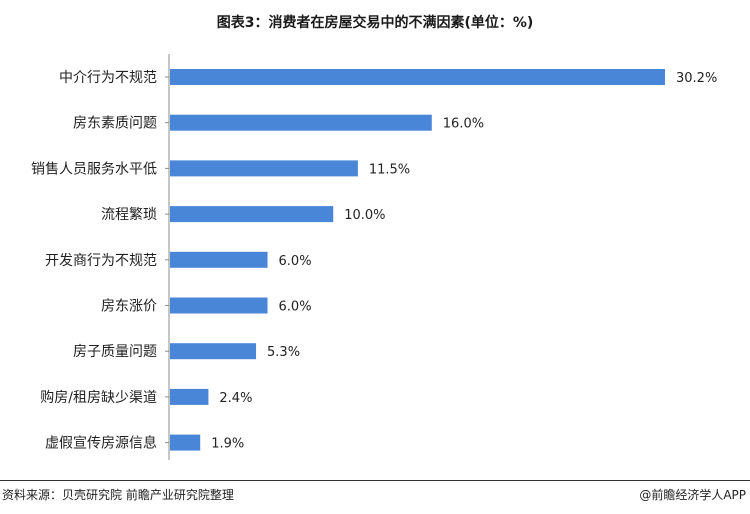  What do you see at coordinates (692, 495) in the screenshot?
I see `brand-credit: @前瞻经济学人APP` at bounding box center [692, 495].